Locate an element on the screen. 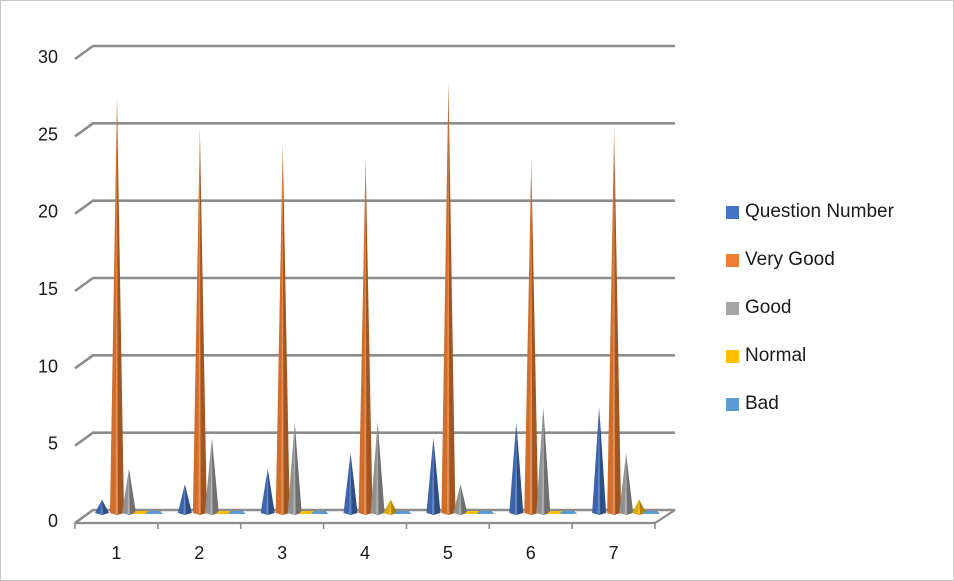 The height and width of the screenshot is (581, 954). legend-item-normal: Normal is located at coordinates (810, 356).